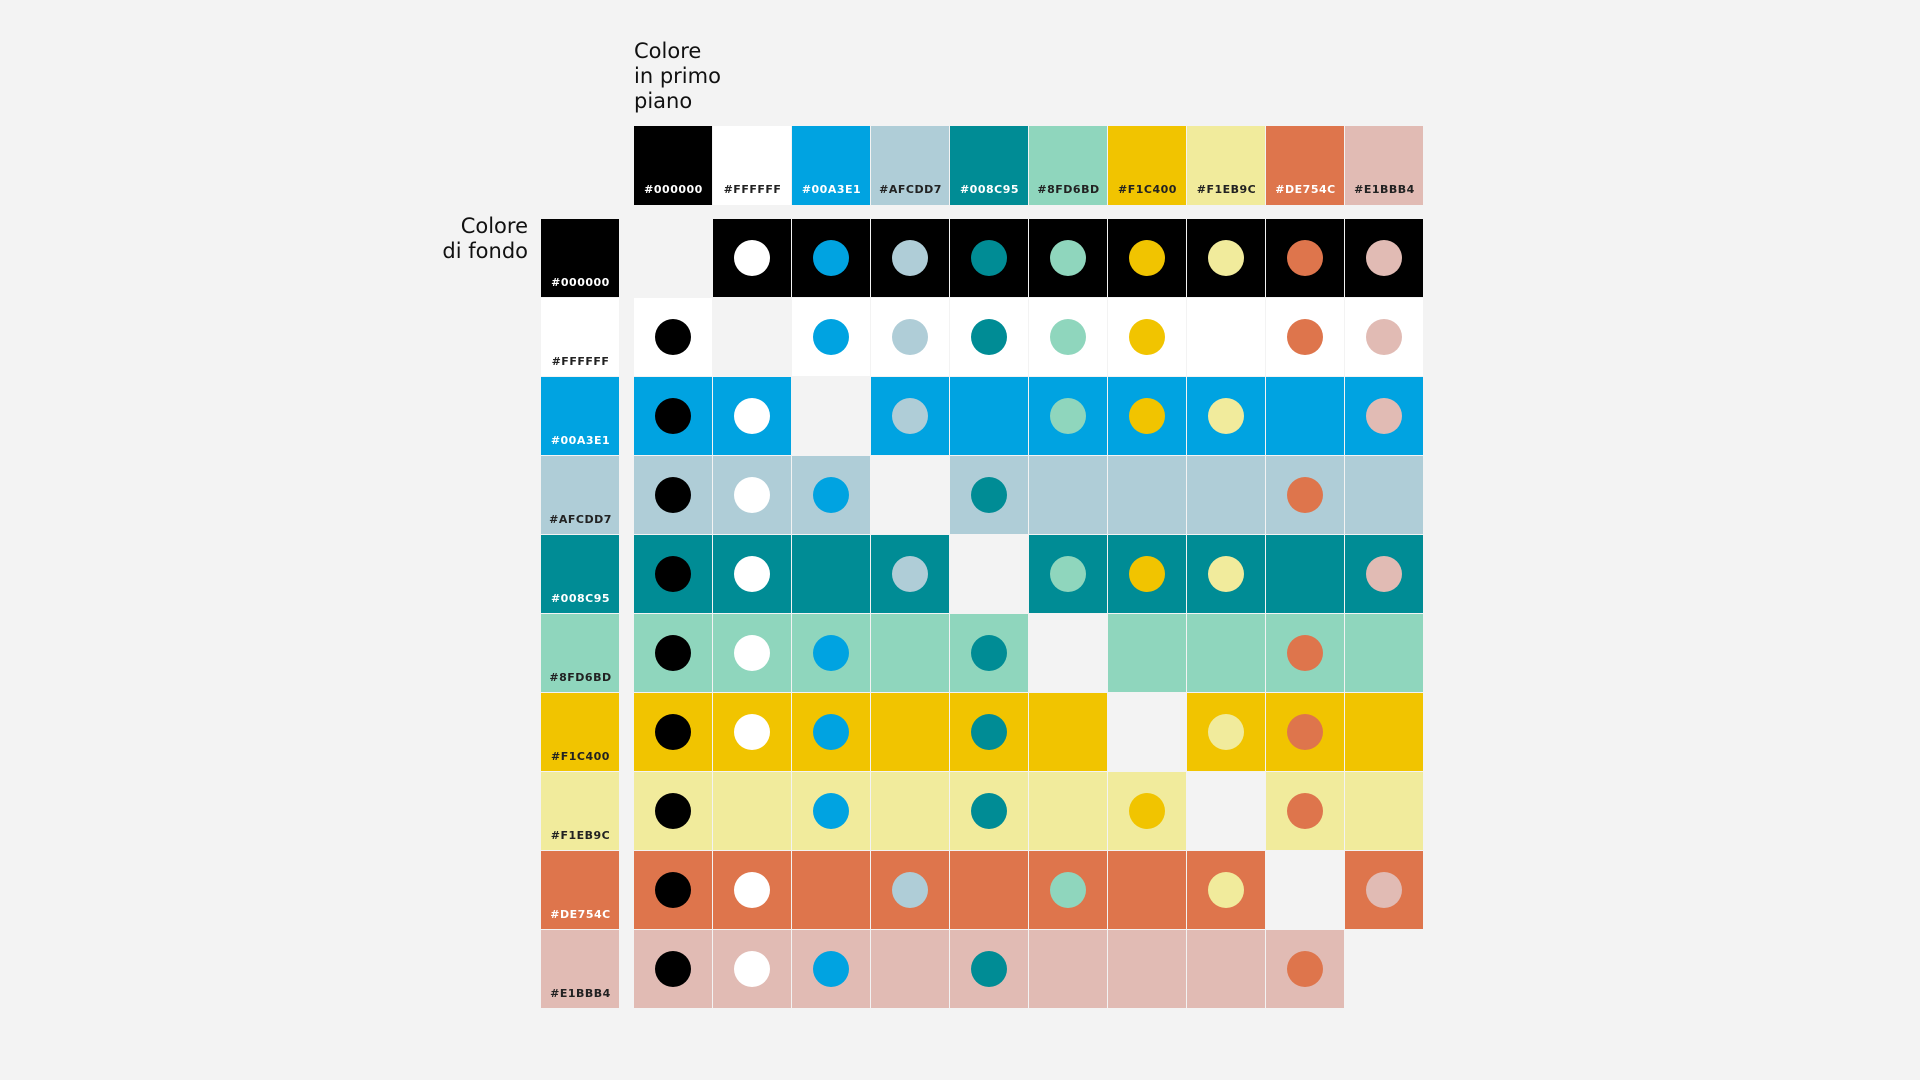 The height and width of the screenshot is (1080, 1920). What do you see at coordinates (581, 361) in the screenshot?
I see `background-hex: #FFFFFF` at bounding box center [581, 361].